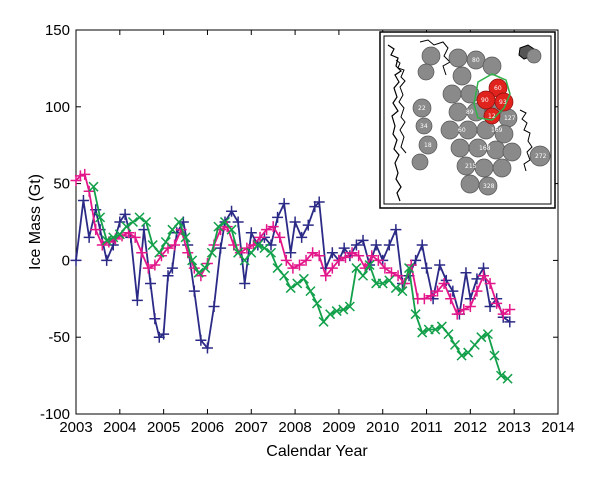  Describe the element at coordinates (59, 337) in the screenshot. I see `y-tick-label: -50` at that location.